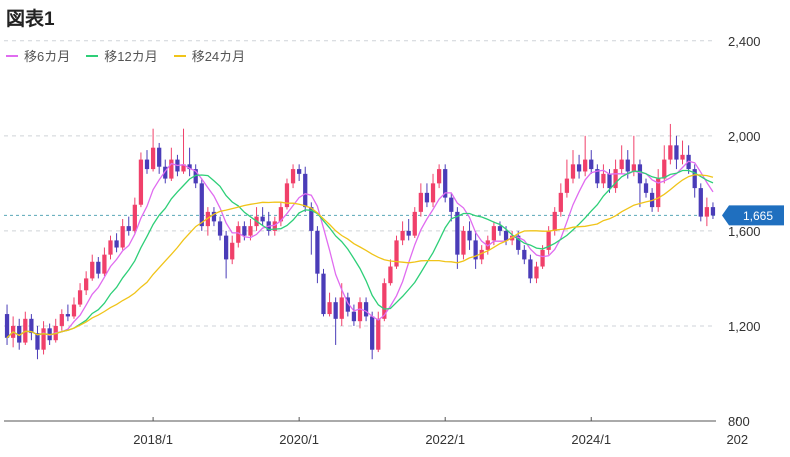  What do you see at coordinates (744, 136) in the screenshot?
I see `y-tick-label-2000: 2,000` at bounding box center [744, 136].